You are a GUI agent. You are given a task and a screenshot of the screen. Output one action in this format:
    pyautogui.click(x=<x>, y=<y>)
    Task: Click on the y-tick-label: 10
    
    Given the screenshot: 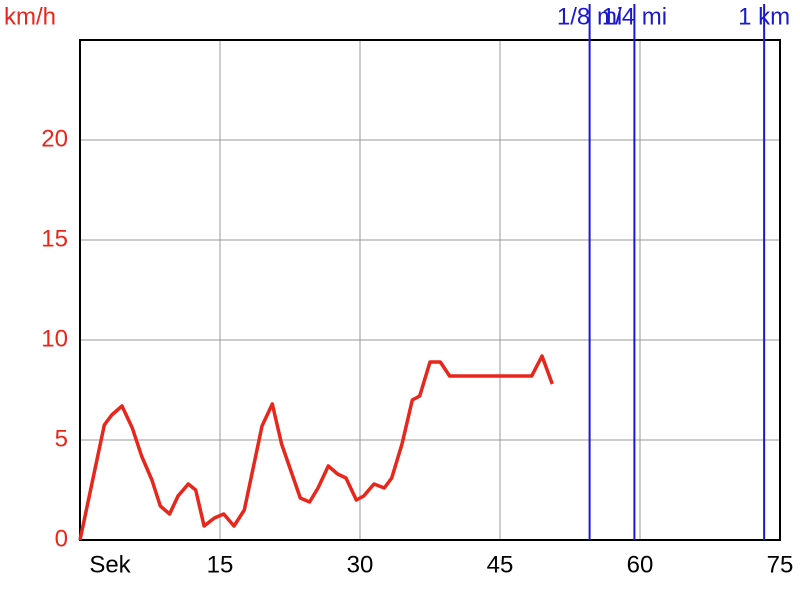 What is the action you would take?
    pyautogui.click(x=54, y=338)
    